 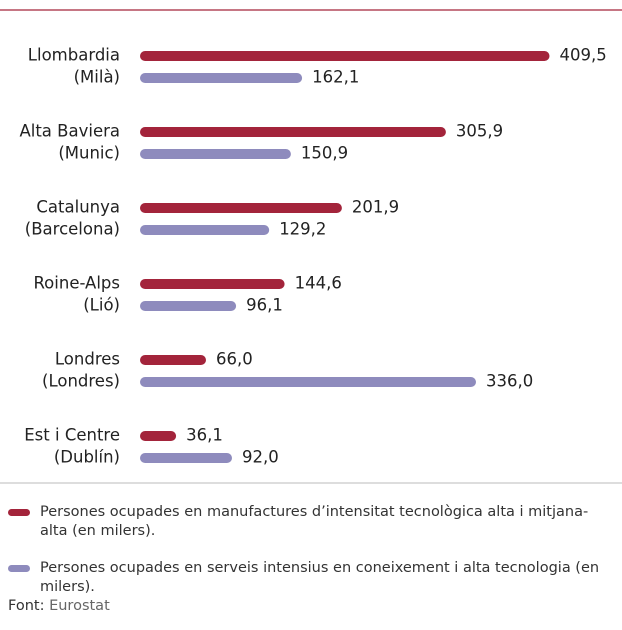 What do you see at coordinates (87, 359) in the screenshot?
I see `category-label: Londres` at bounding box center [87, 359].